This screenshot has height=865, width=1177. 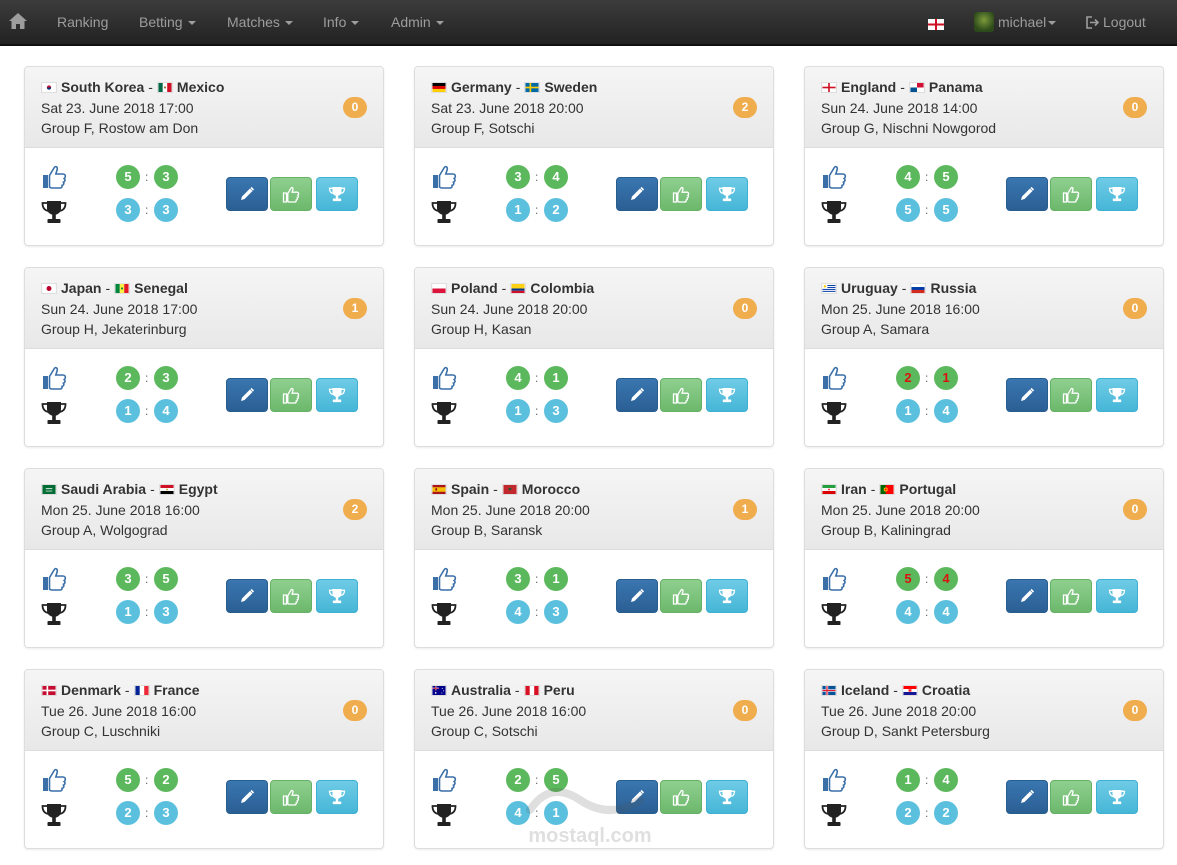 What do you see at coordinates (984, 22) in the screenshot?
I see `avatar` at bounding box center [984, 22].